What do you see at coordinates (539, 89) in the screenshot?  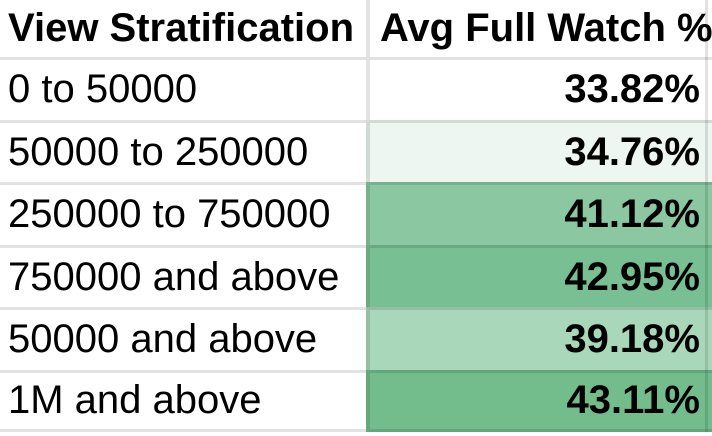 I see `value-cell-0-to-50000: 33.82%` at bounding box center [539, 89].